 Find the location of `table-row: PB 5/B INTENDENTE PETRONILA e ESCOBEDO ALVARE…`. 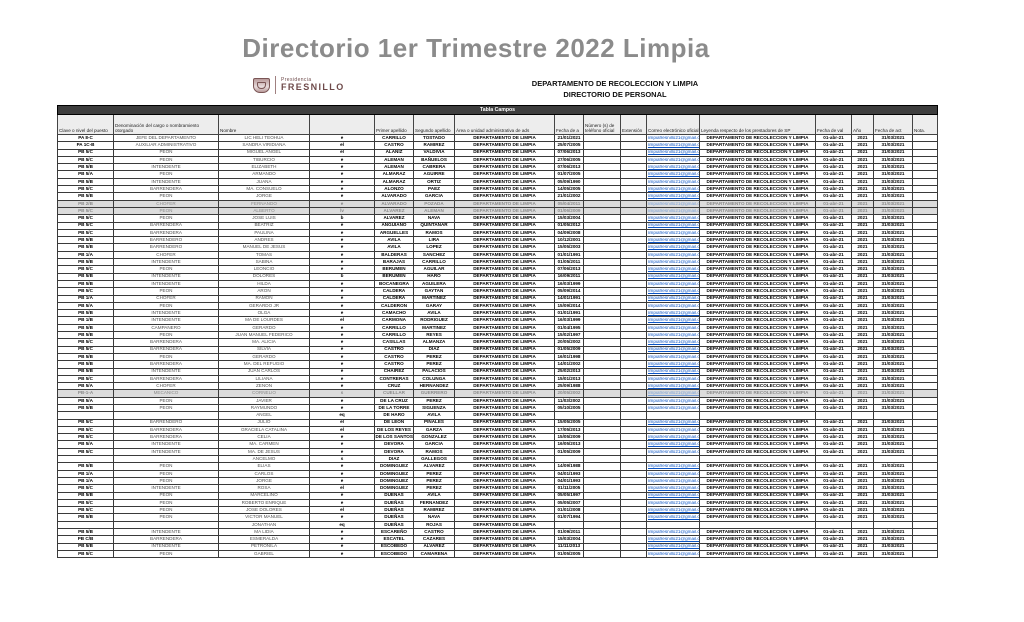

table-row: PB 5/B INTENDENTE PETRONILA e ESCOBEDO ALVARE… is located at coordinates (498, 546).